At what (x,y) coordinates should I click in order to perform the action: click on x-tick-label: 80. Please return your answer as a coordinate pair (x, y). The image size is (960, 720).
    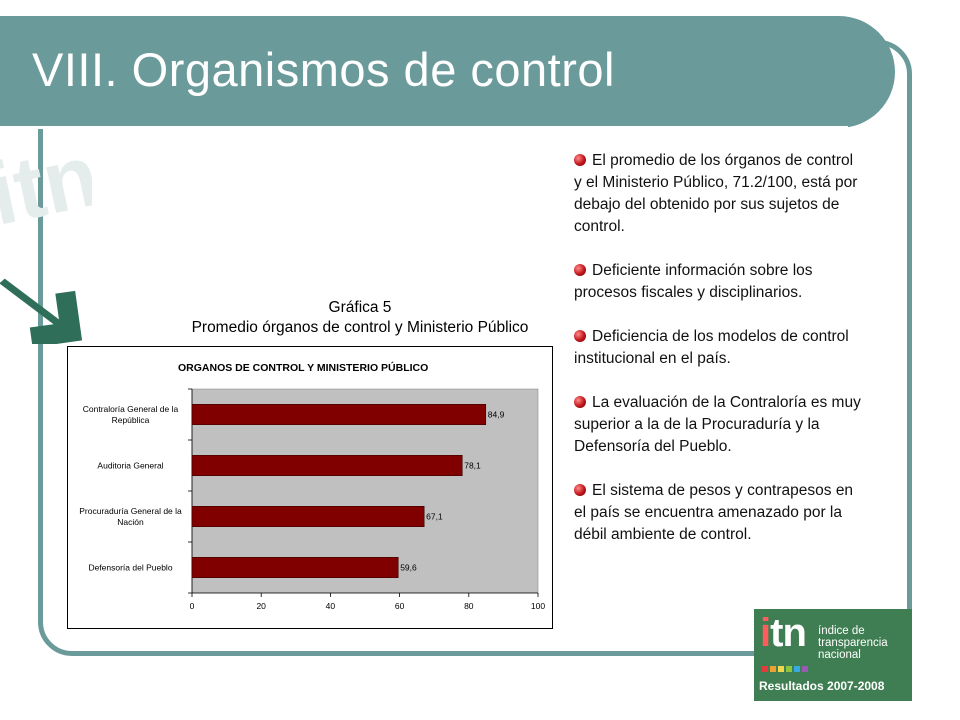
    Looking at the image, I should click on (469, 606).